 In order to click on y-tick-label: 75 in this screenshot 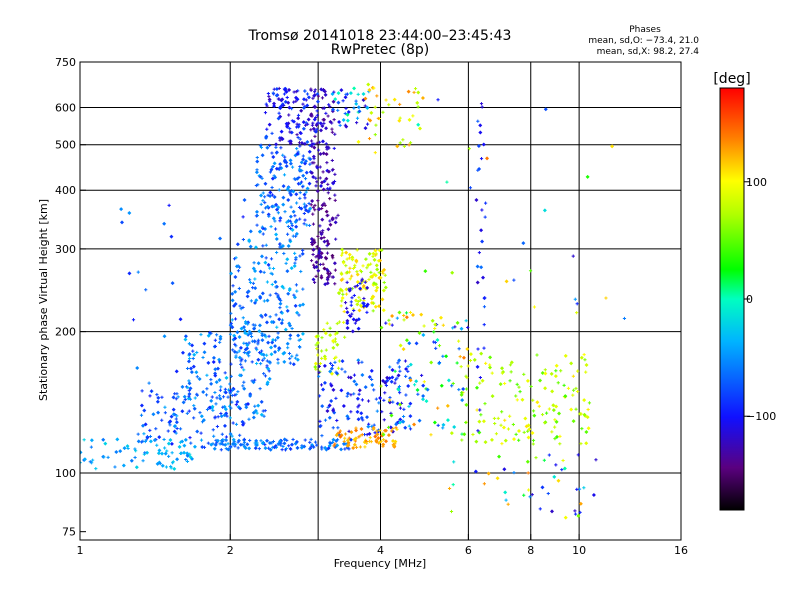, I will do `click(69, 532)`.